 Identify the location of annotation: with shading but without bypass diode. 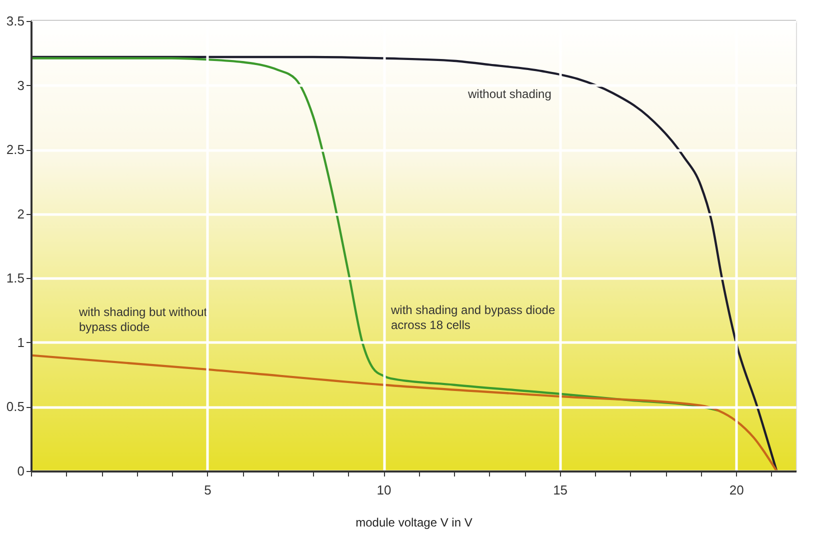
(143, 319).